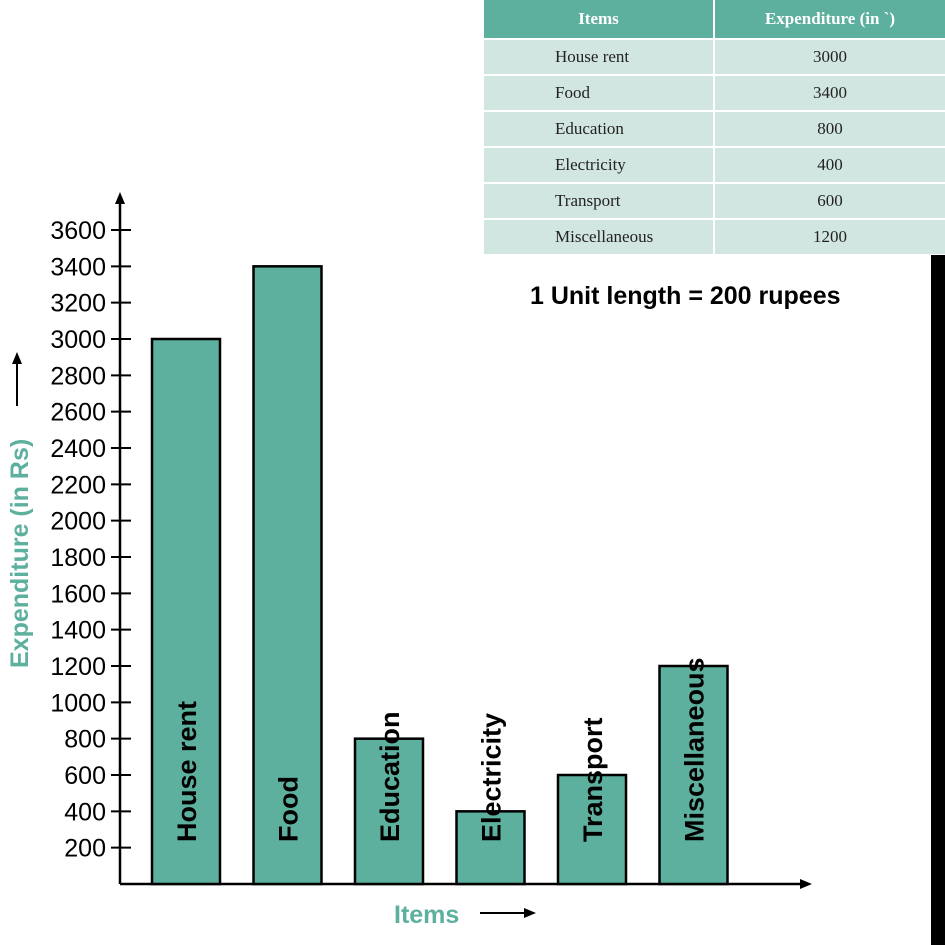 This screenshot has height=945, width=945. I want to click on bar-label: Transport, so click(593, 779).